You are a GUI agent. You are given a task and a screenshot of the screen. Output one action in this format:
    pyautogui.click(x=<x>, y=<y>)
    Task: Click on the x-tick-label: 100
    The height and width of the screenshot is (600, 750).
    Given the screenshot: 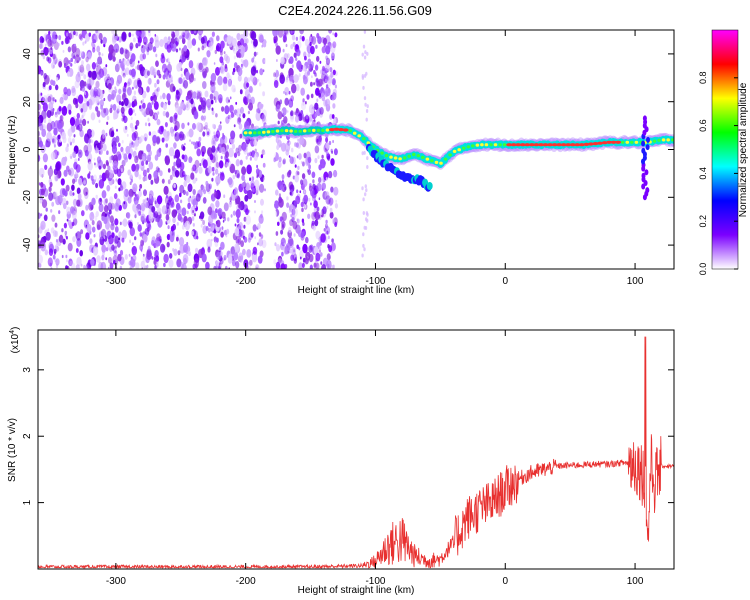 What is the action you would take?
    pyautogui.click(x=635, y=281)
    